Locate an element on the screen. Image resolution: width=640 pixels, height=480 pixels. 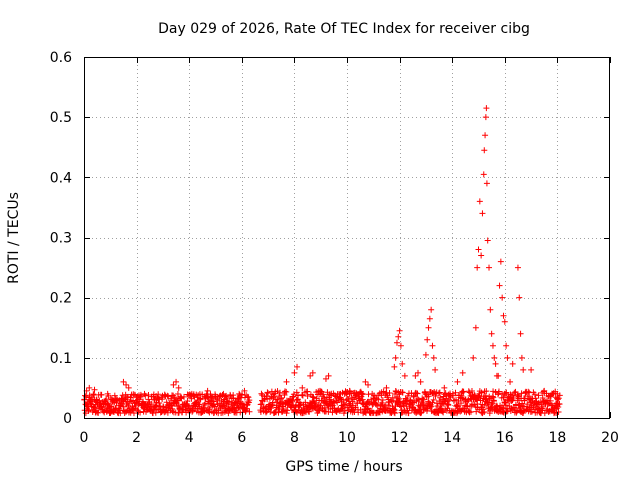
y-tick-label: 0.5 is located at coordinates (61, 118).